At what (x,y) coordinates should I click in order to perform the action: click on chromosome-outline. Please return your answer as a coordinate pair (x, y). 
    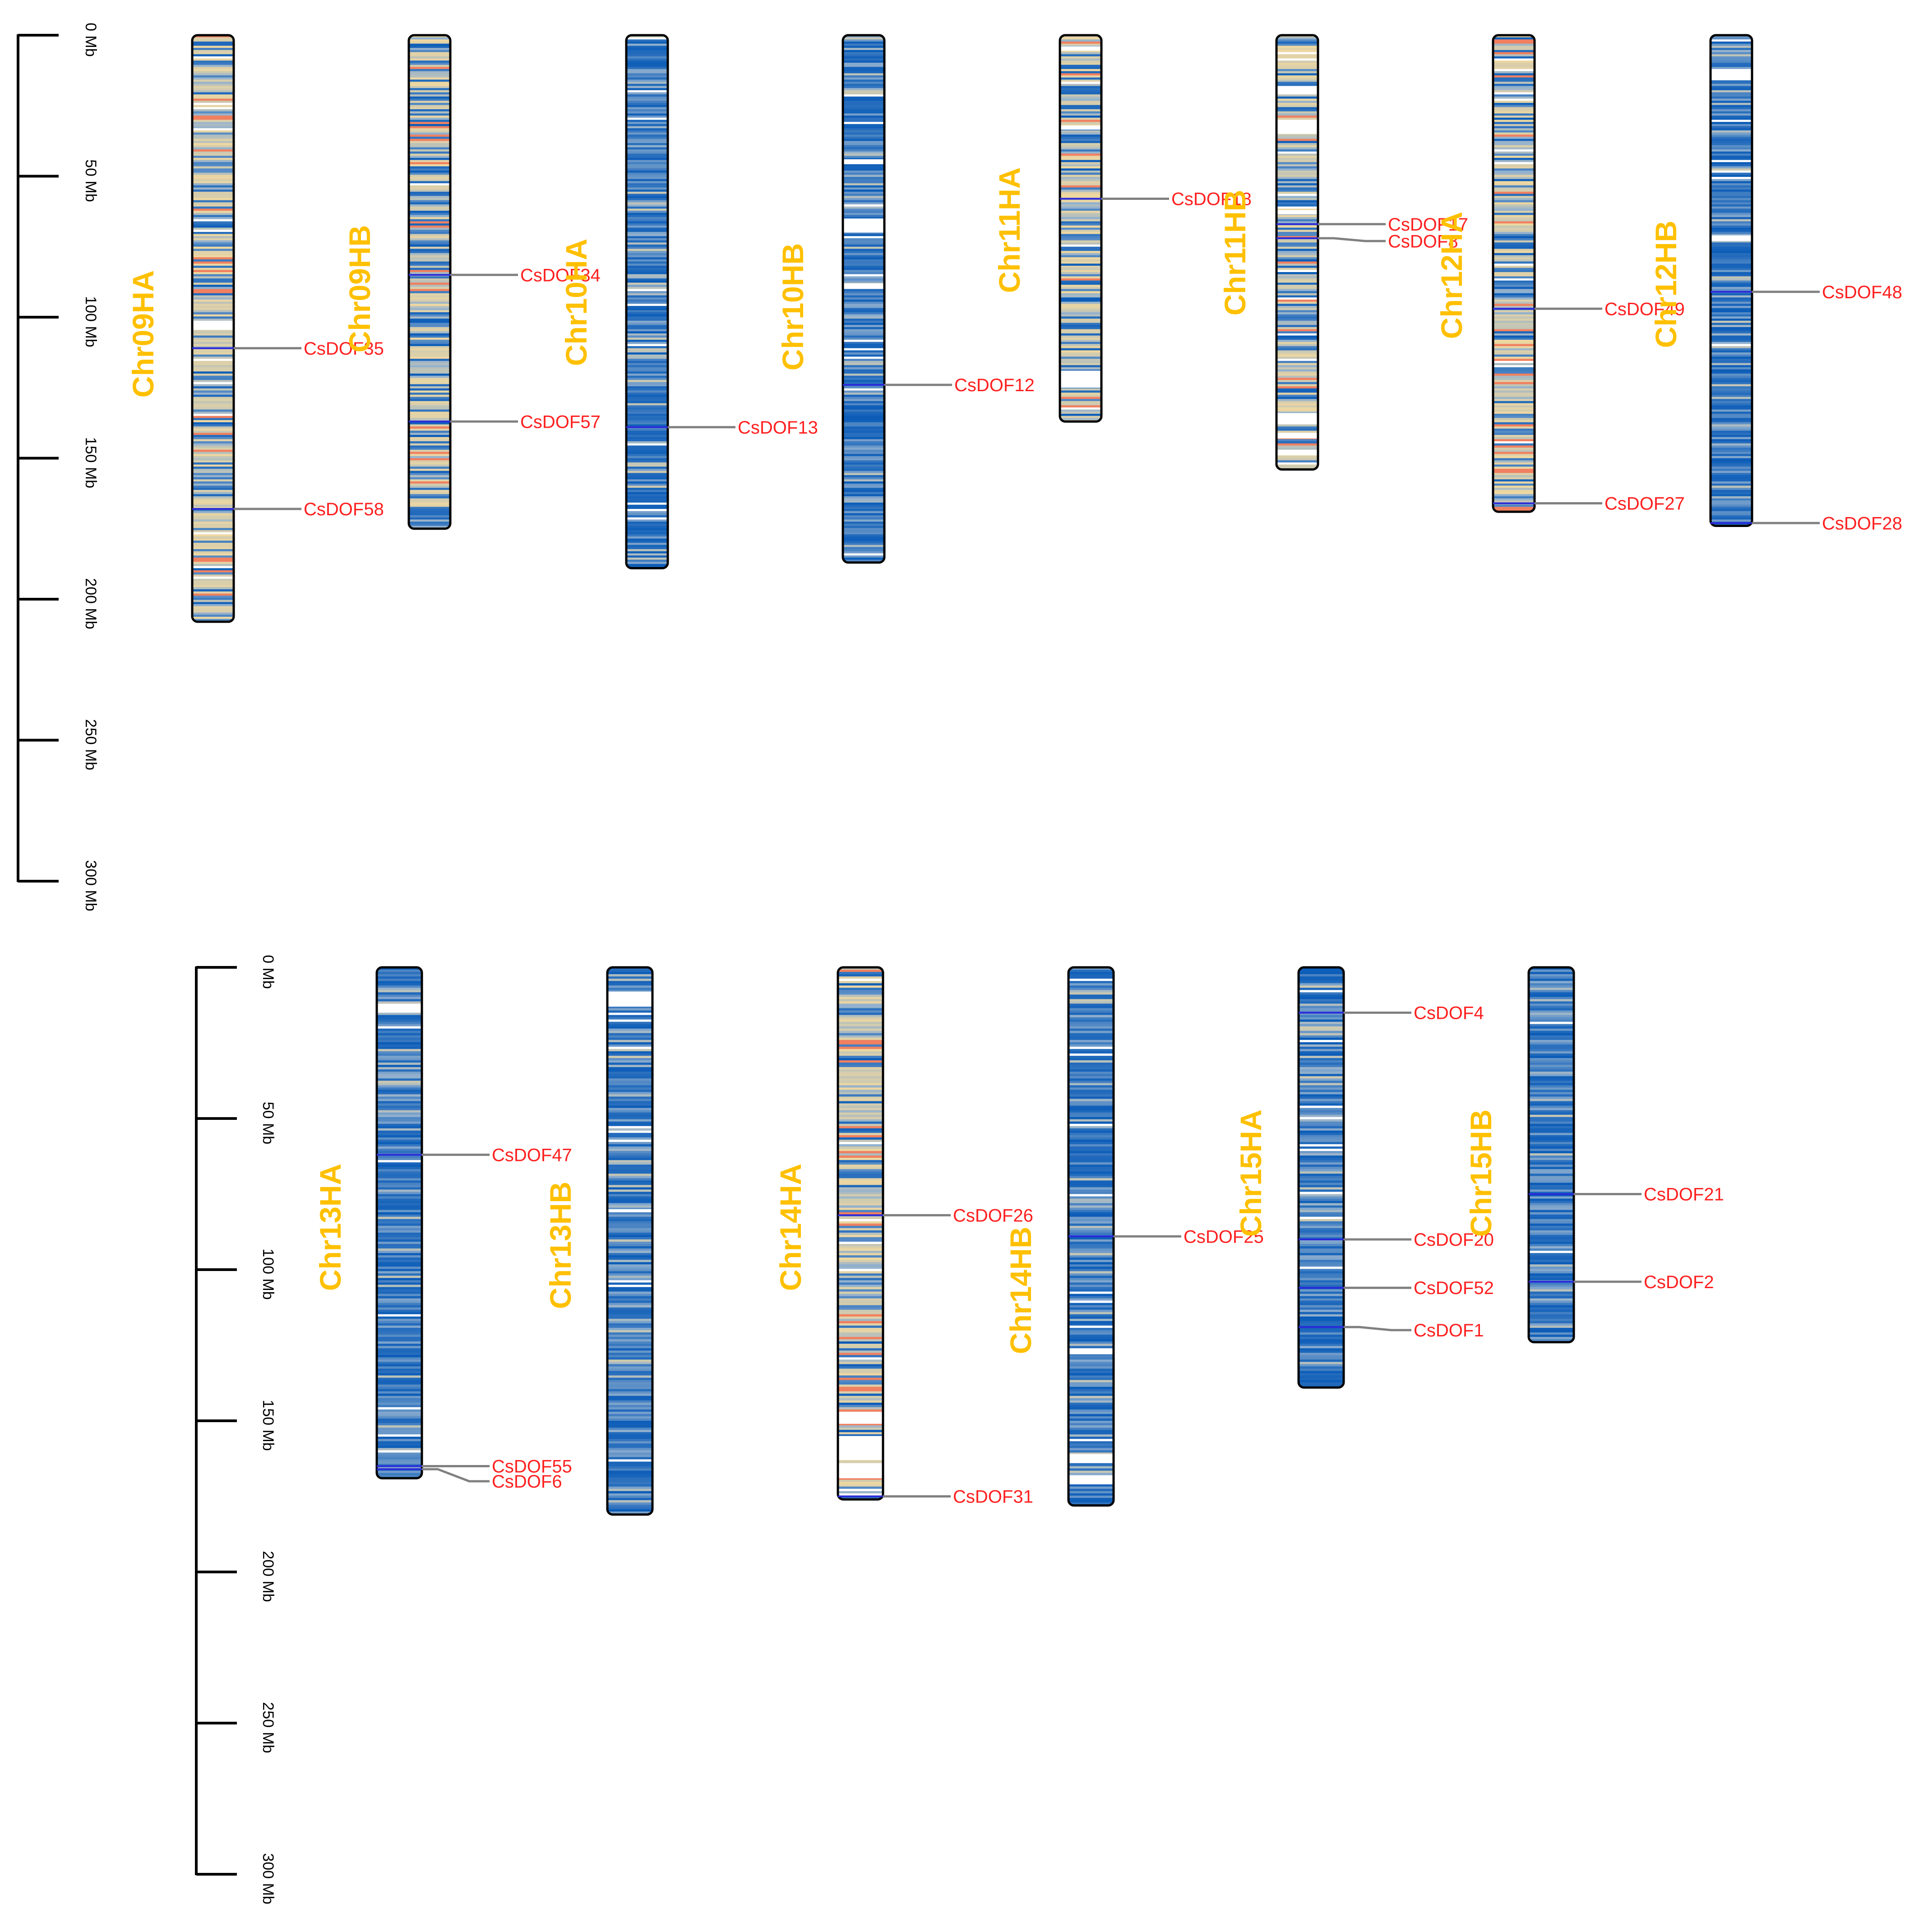
    Looking at the image, I should click on (429, 282).